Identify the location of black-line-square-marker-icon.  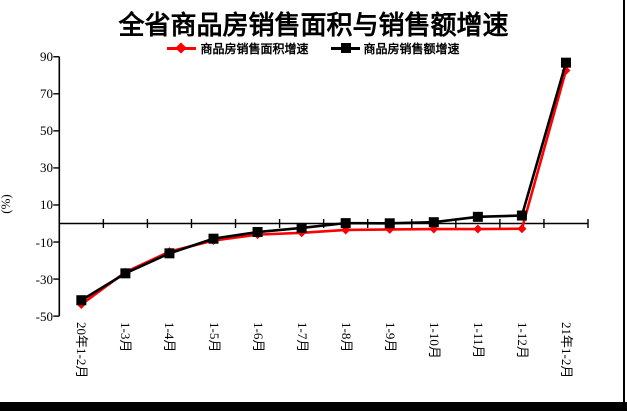
(345, 48).